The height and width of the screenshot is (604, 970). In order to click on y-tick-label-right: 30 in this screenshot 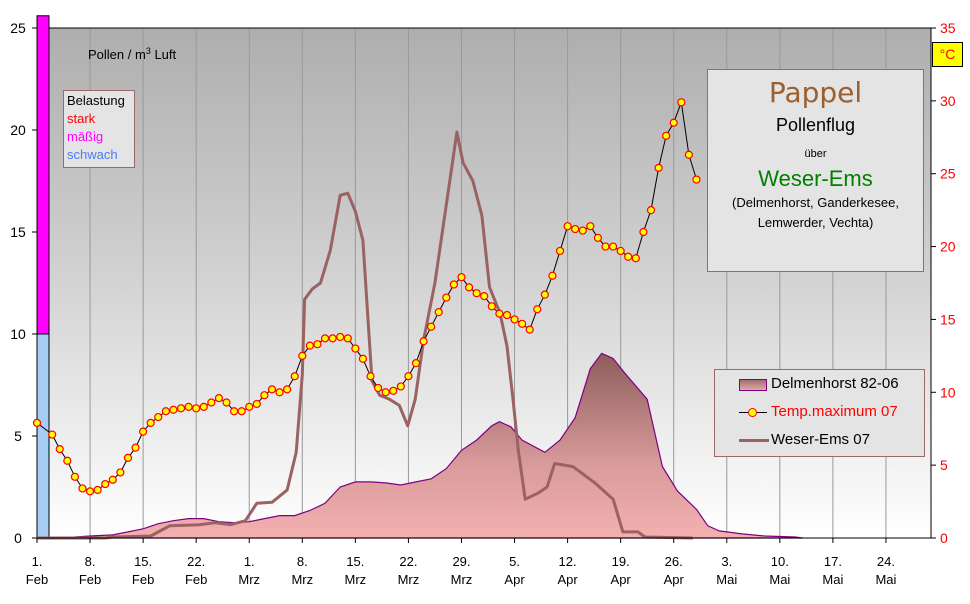, I will do `click(948, 101)`.